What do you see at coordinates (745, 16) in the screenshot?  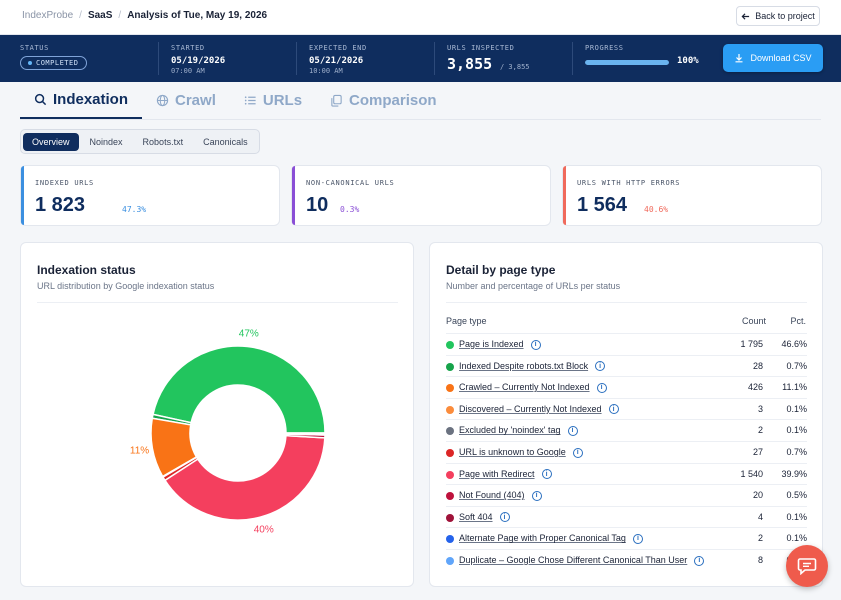 I see `arrow-left-icon` at bounding box center [745, 16].